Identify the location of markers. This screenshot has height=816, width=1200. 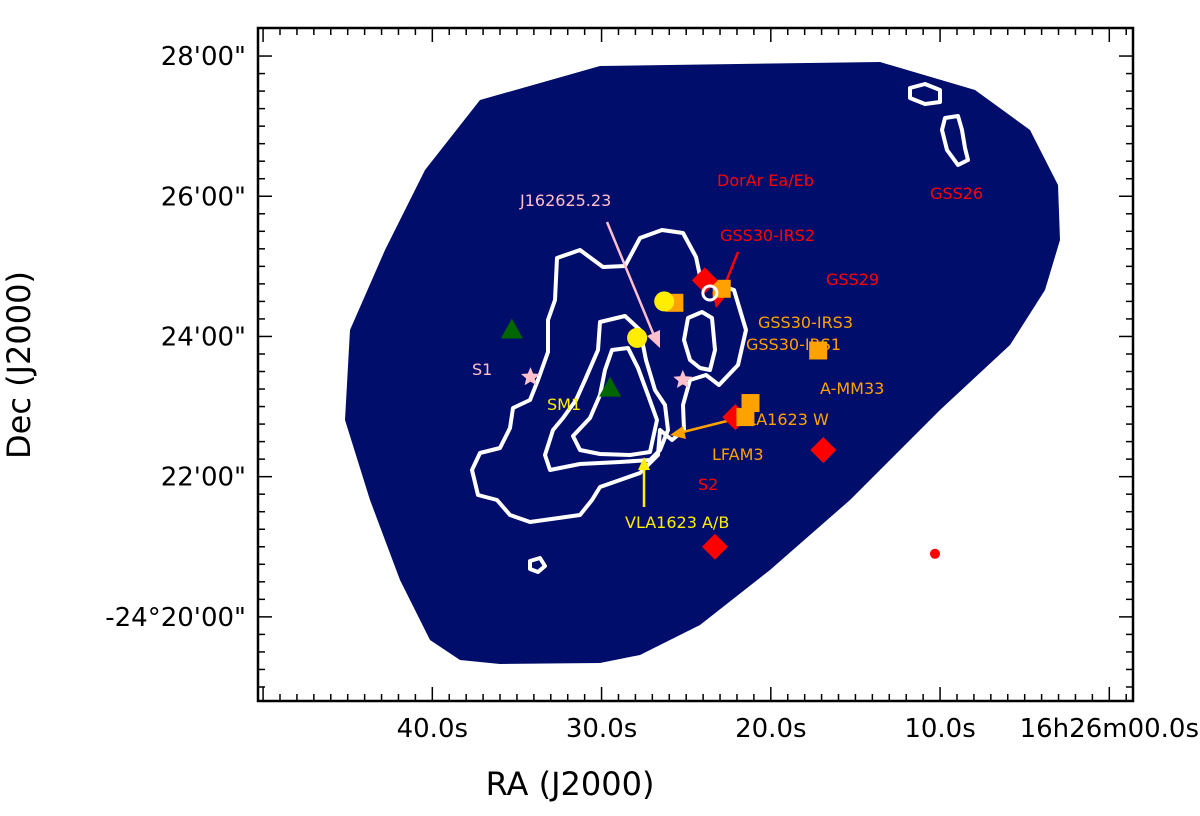
(722, 415).